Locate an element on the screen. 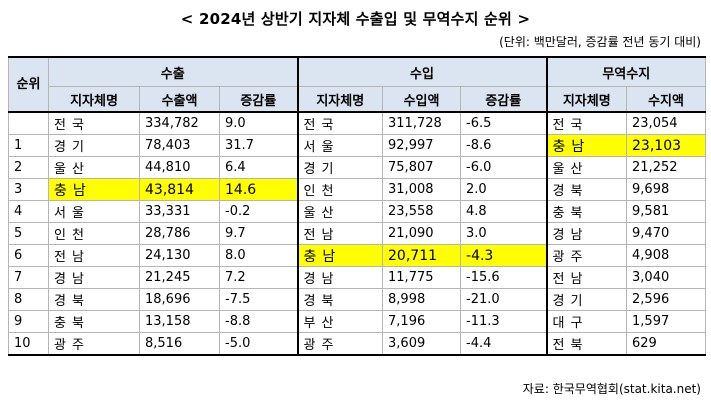 The image size is (711, 404). rank-cell: 1 is located at coordinates (28, 145).